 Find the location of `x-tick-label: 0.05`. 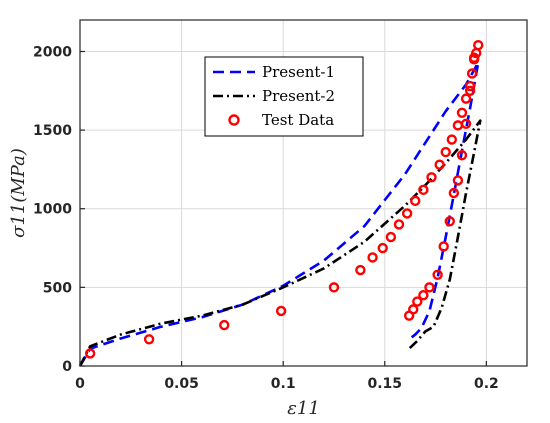

x-tick-label: 0.05 is located at coordinates (181, 384).